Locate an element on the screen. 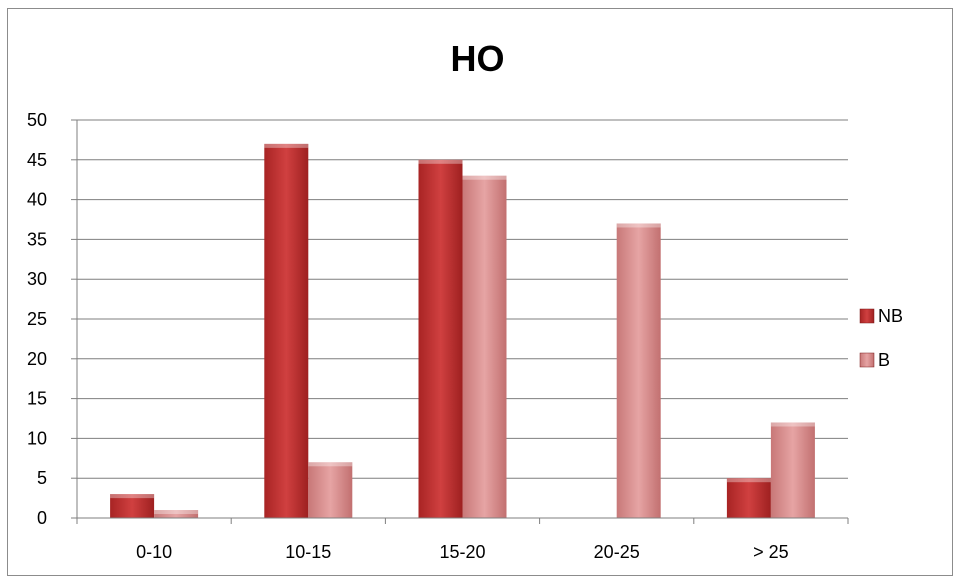 This screenshot has height=578, width=955. legend-label: B is located at coordinates (884, 360).